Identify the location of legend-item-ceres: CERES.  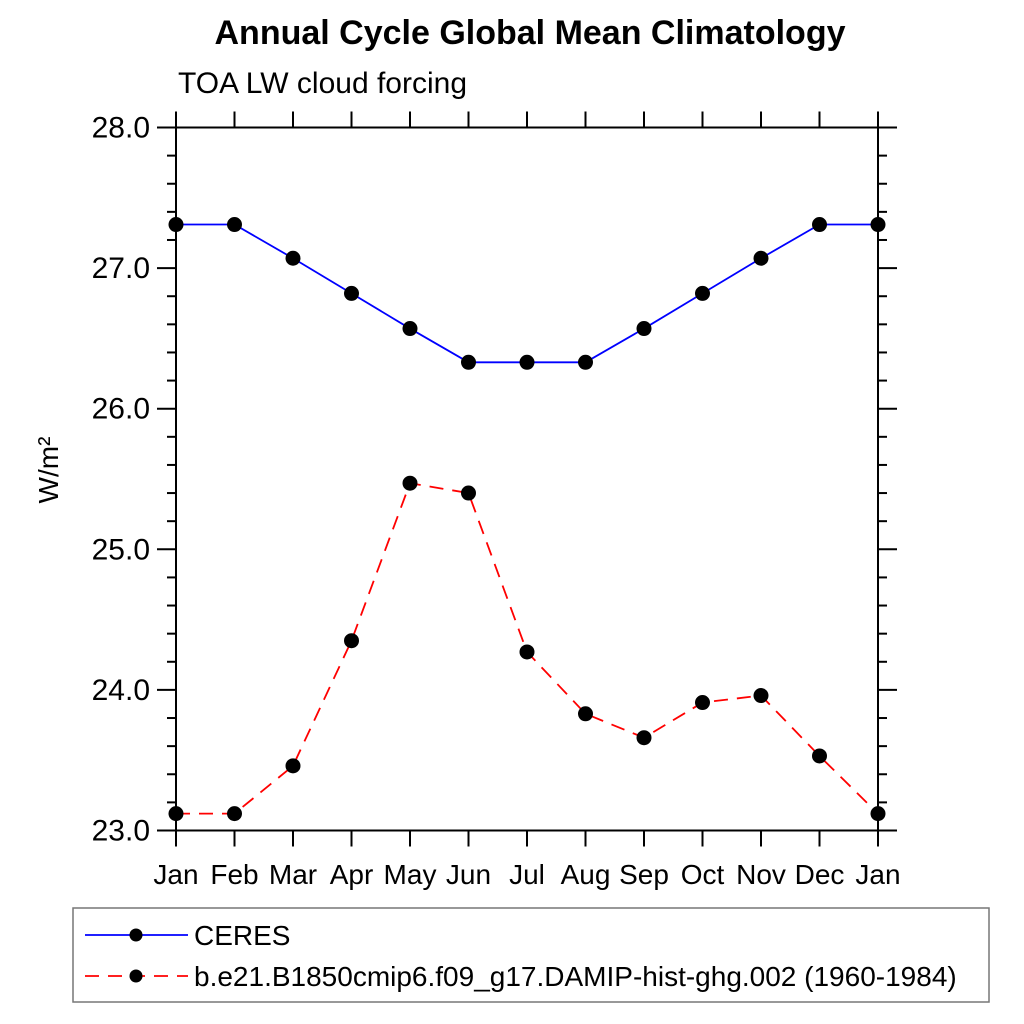
(187, 935).